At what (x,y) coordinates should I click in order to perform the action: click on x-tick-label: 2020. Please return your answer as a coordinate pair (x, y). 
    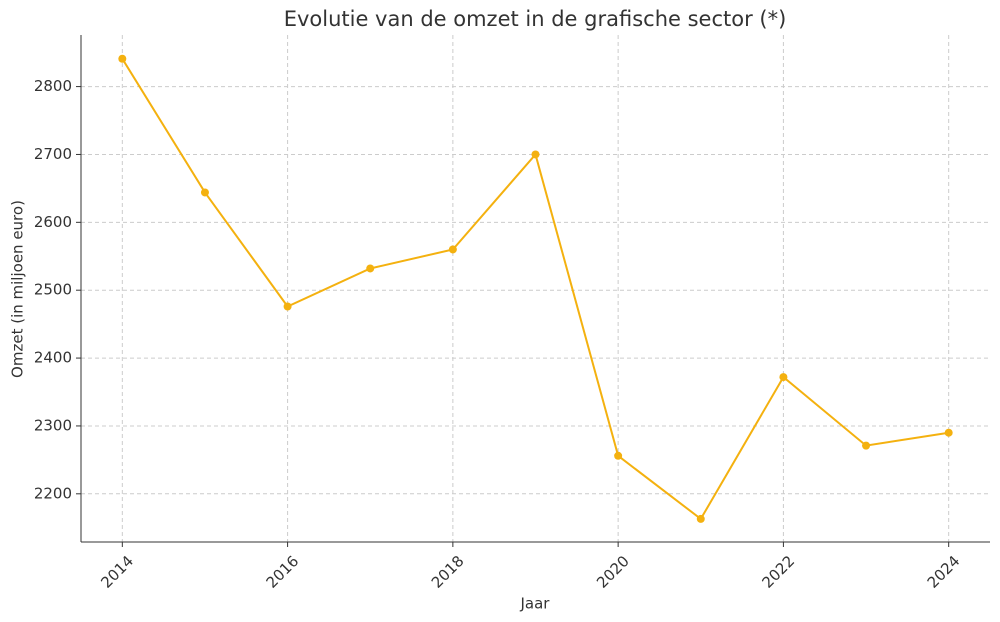
    Looking at the image, I should click on (613, 572).